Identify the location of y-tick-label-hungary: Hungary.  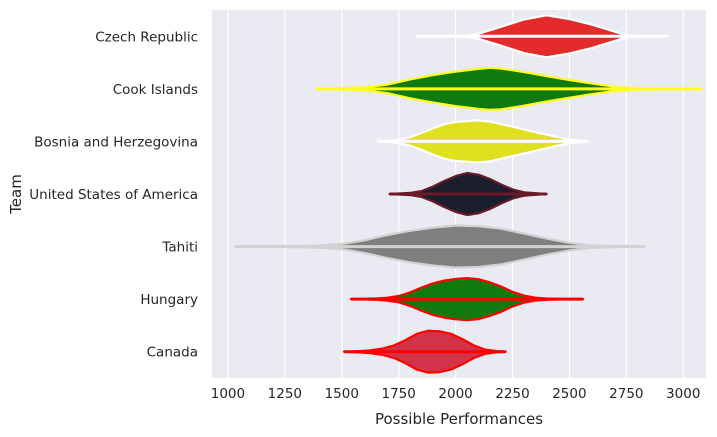
(169, 300).